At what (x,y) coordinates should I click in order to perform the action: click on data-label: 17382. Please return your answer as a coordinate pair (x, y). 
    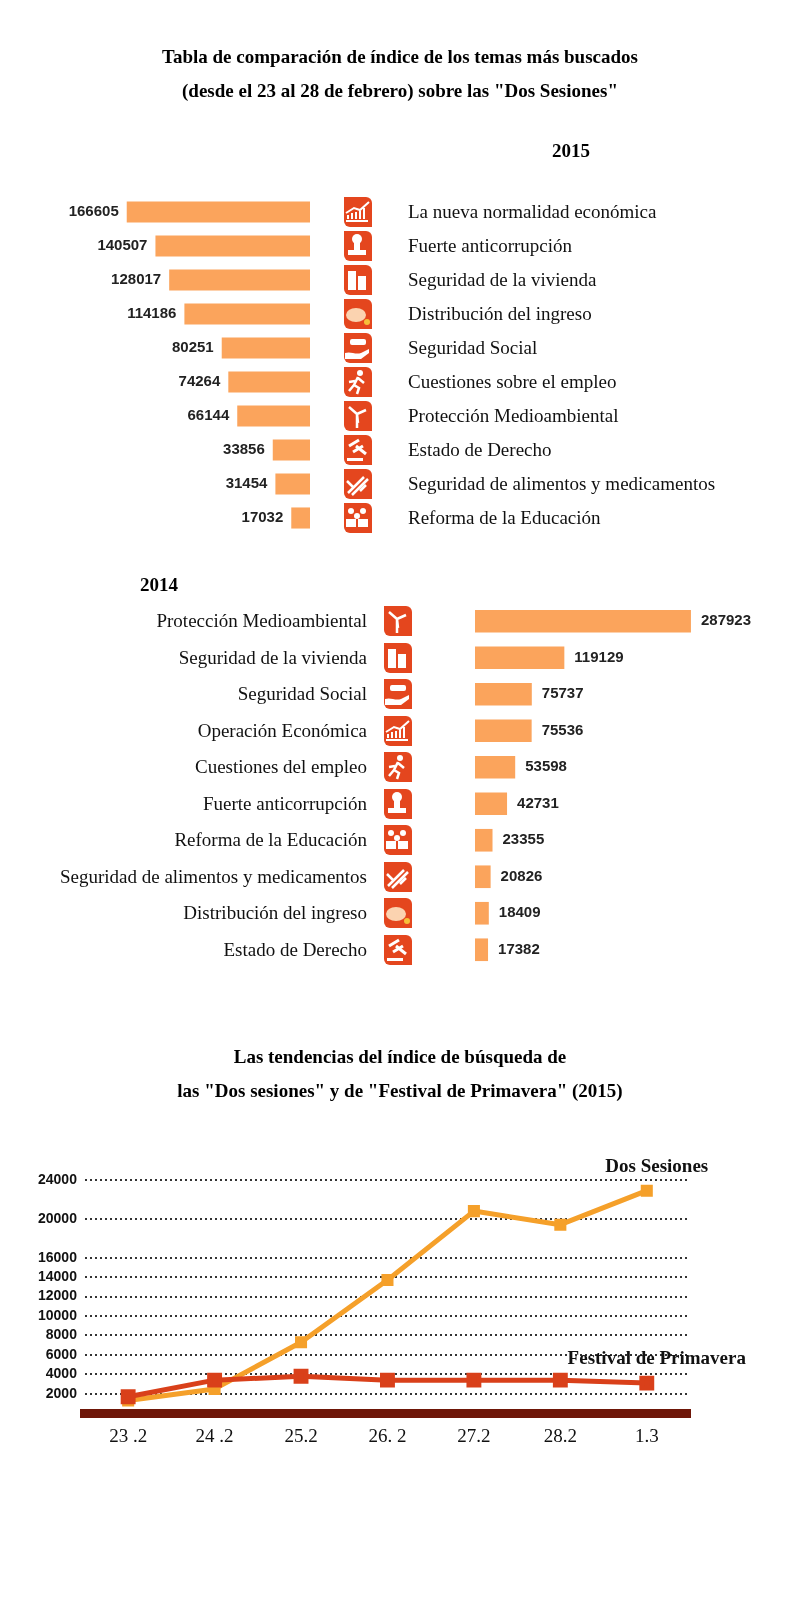
    Looking at the image, I should click on (519, 948).